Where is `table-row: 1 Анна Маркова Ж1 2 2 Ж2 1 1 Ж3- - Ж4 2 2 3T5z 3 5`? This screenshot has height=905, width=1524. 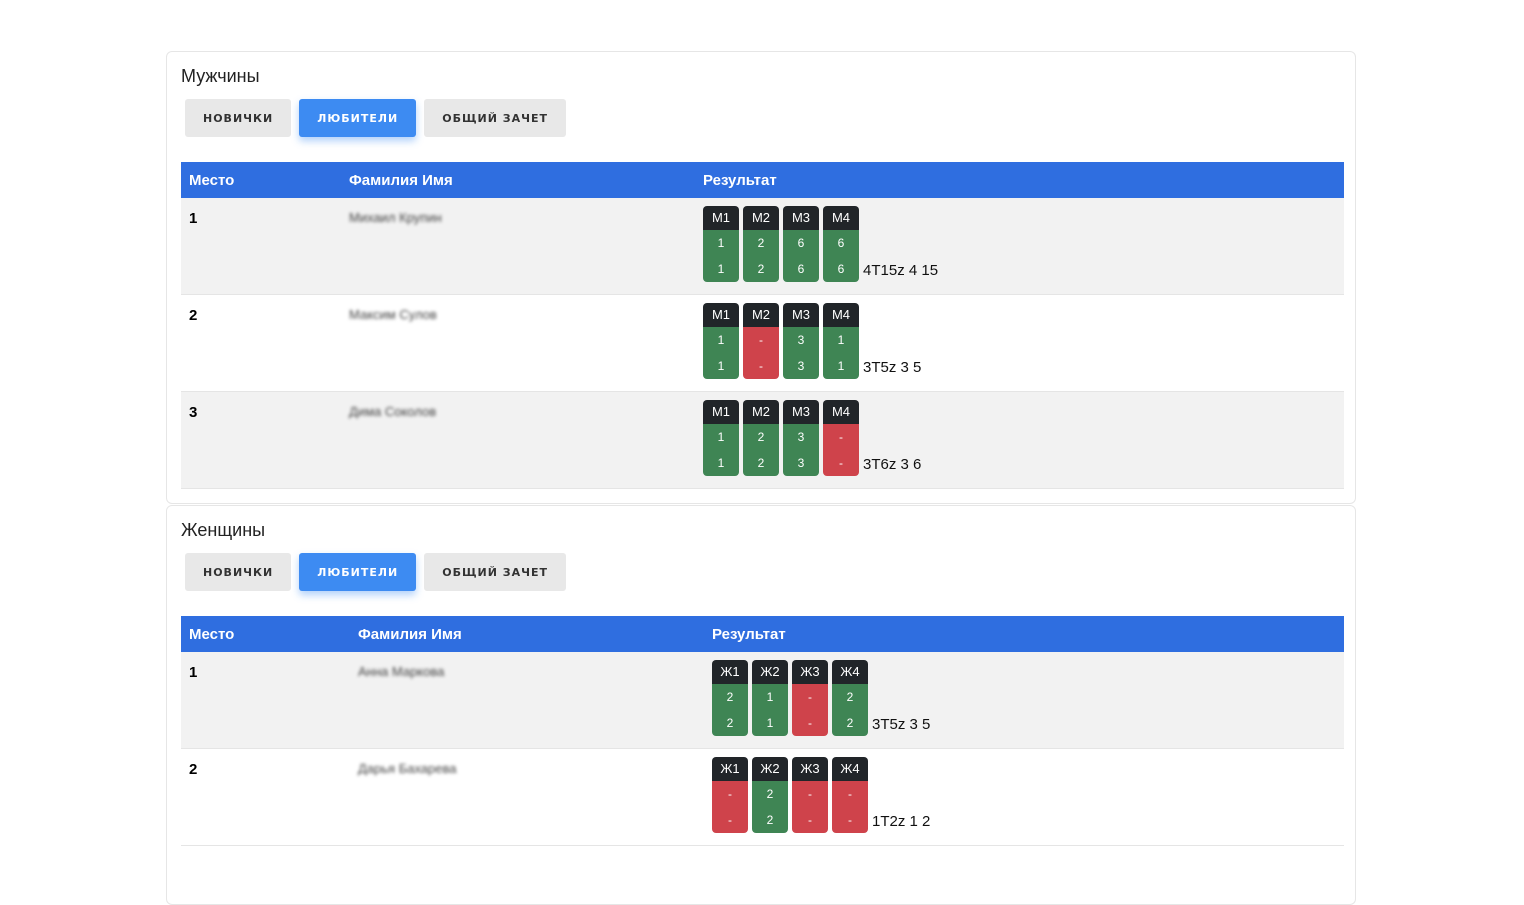
table-row: 1 Анна Маркова Ж1 2 2 Ж2 1 1 Ж3- - Ж4 2 2 3T5z 3 5 is located at coordinates (762, 700).